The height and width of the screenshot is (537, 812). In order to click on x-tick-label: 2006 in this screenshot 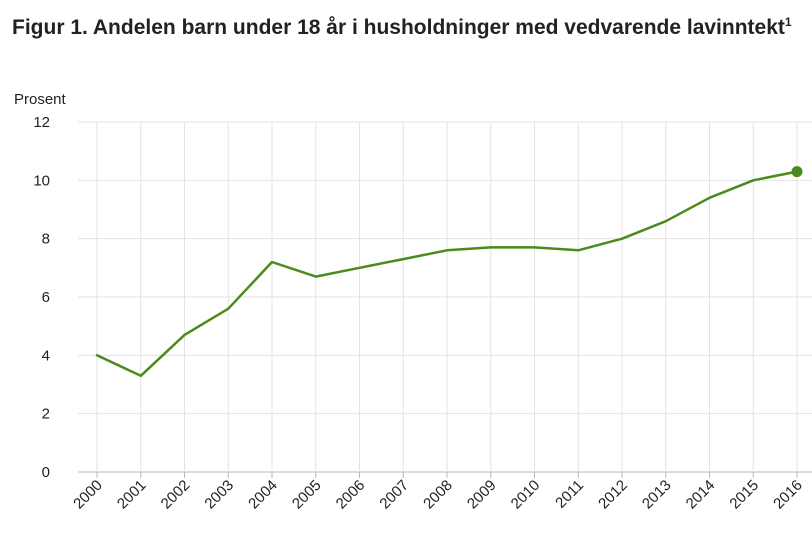, I will do `click(351, 495)`.